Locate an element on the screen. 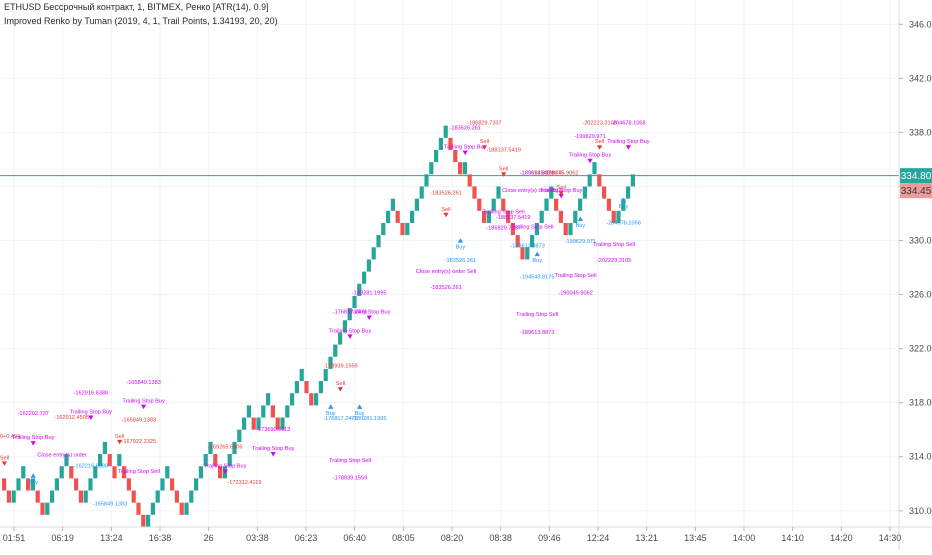 This screenshot has width=932, height=555. annotation-label: -165849.1383 is located at coordinates (139, 421).